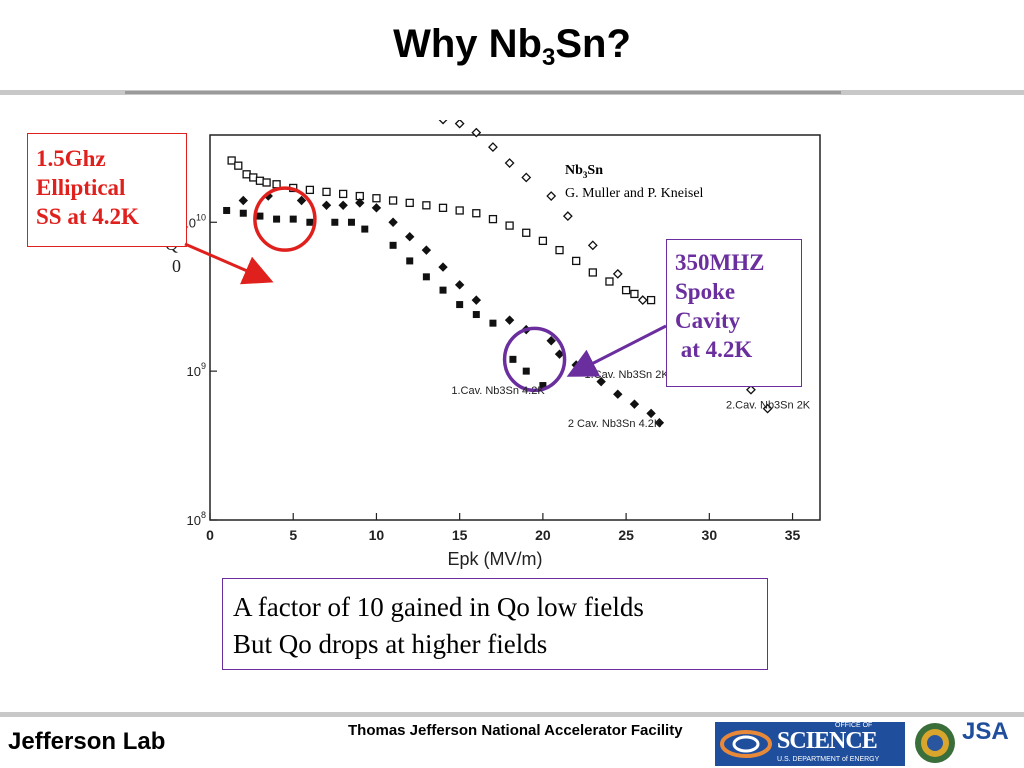  Describe the element at coordinates (494, 559) in the screenshot. I see `x-axis-label: Epk (MV/m)` at that location.